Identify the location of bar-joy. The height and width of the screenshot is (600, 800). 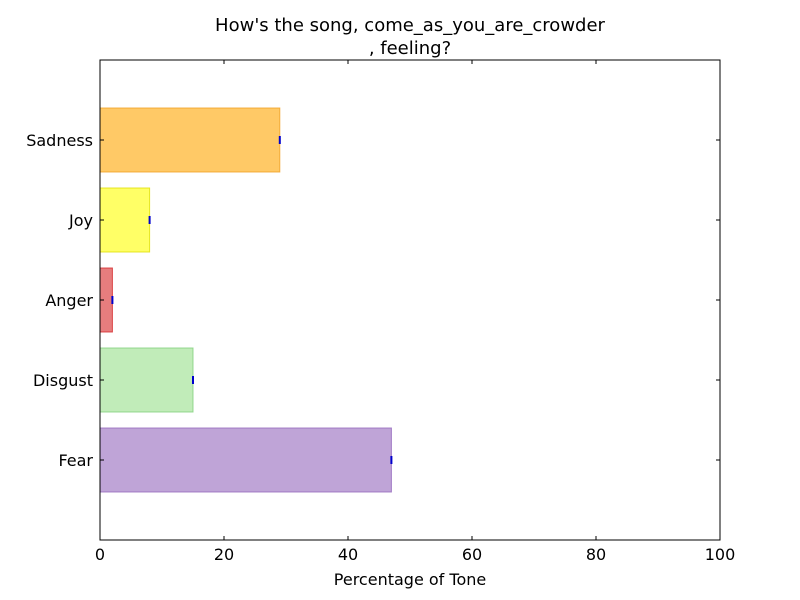
(125, 220).